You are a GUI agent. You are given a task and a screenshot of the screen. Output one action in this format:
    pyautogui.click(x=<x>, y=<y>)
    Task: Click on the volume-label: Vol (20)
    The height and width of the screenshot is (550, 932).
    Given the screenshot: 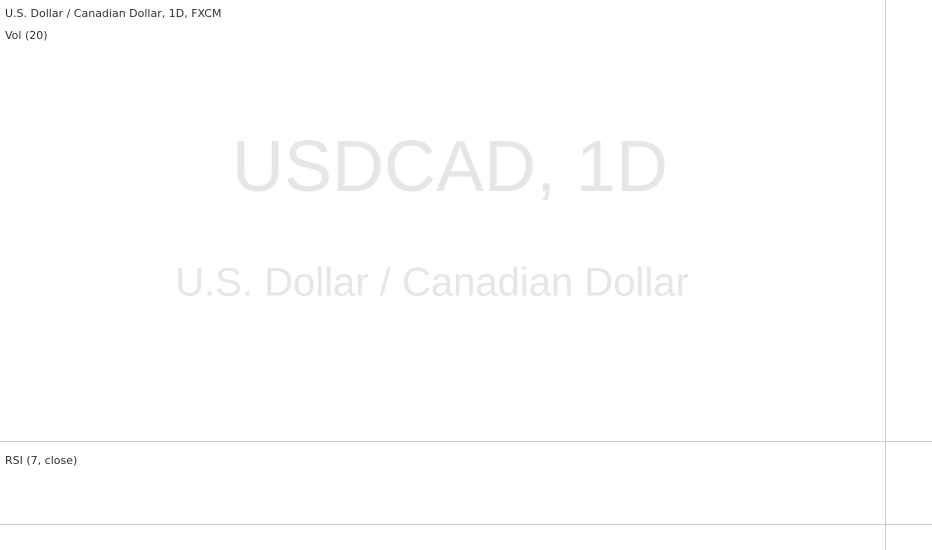 What is the action you would take?
    pyautogui.click(x=26, y=35)
    